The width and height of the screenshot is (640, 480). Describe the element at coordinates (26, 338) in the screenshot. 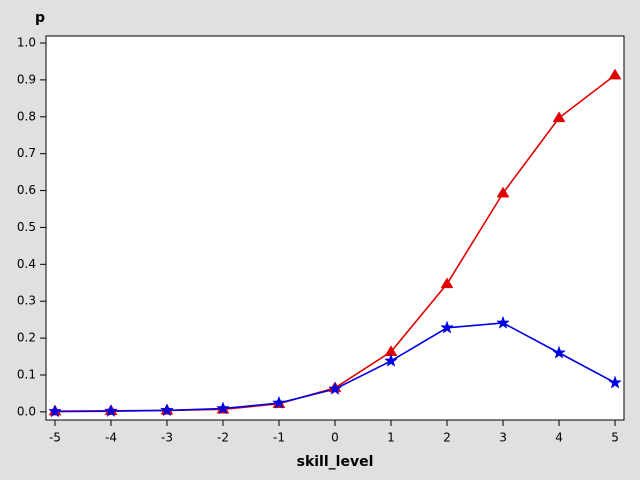

I see `y-tick-label: 0.2` at that location.